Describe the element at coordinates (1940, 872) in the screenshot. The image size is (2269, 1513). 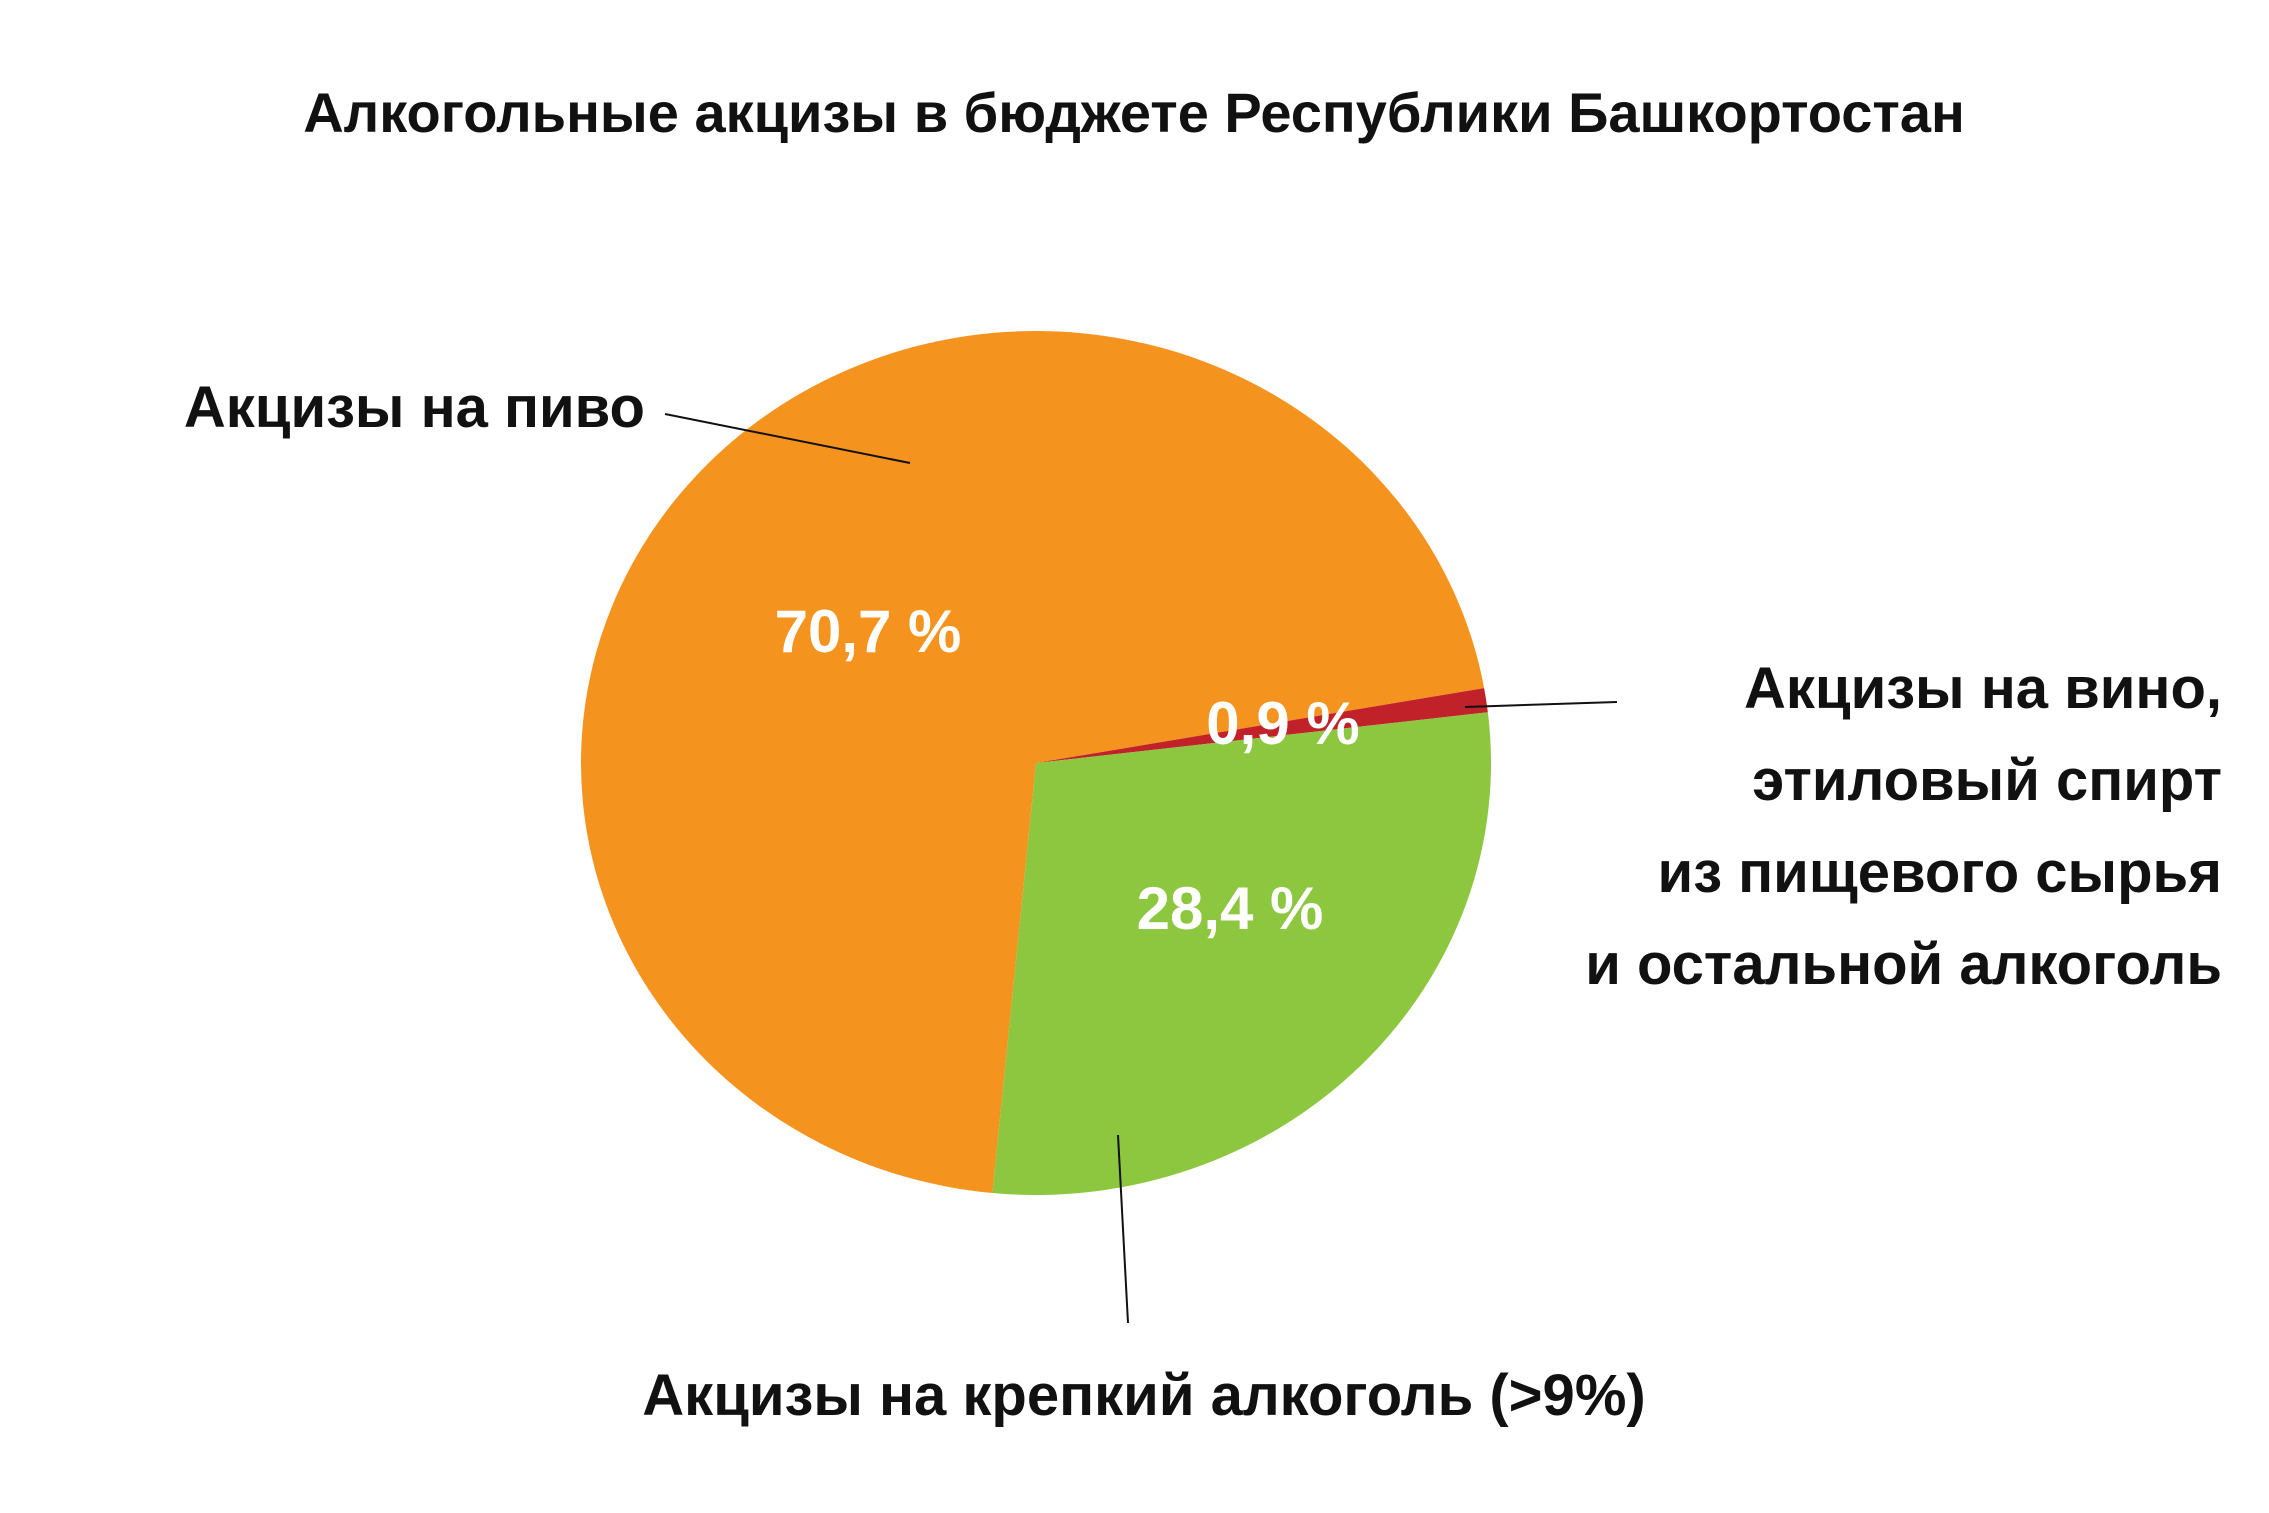
I see `slice-category-label-line: из пищевого сырья` at that location.